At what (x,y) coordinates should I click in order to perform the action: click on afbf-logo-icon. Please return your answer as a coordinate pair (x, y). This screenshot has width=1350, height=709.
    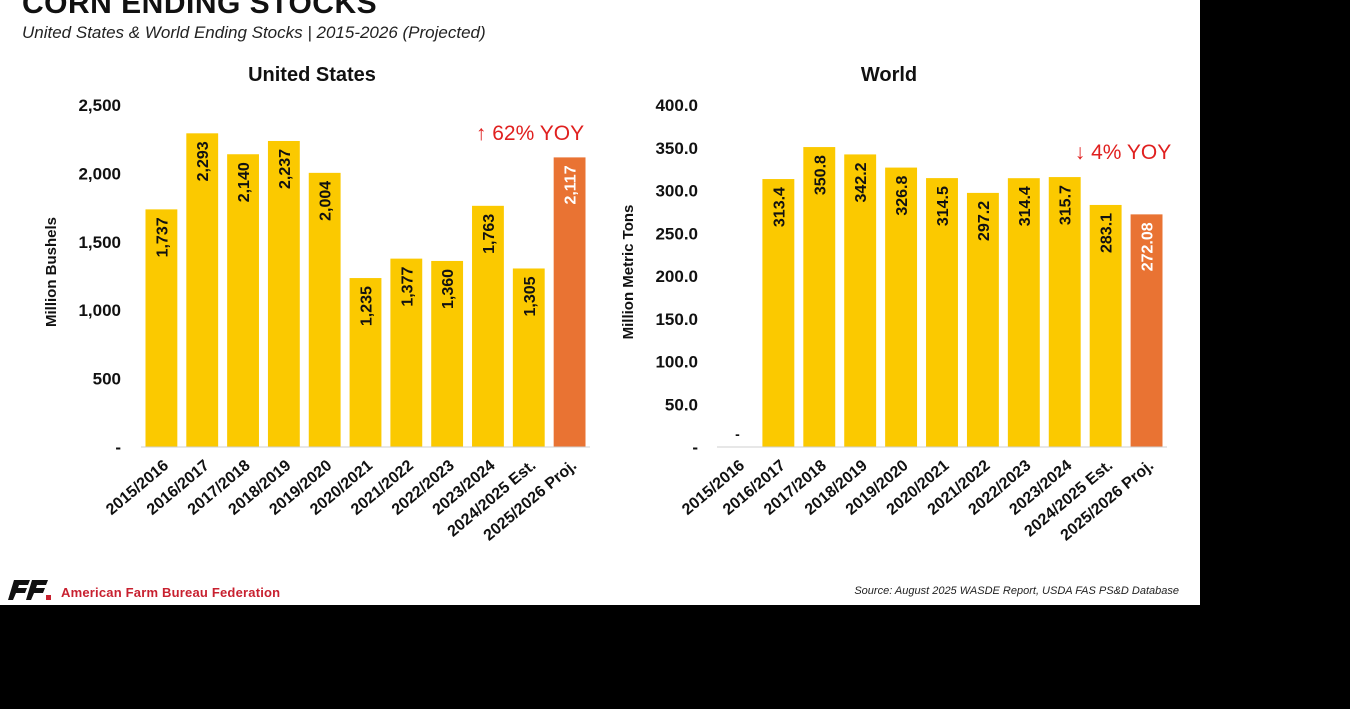
    Looking at the image, I should click on (29, 590).